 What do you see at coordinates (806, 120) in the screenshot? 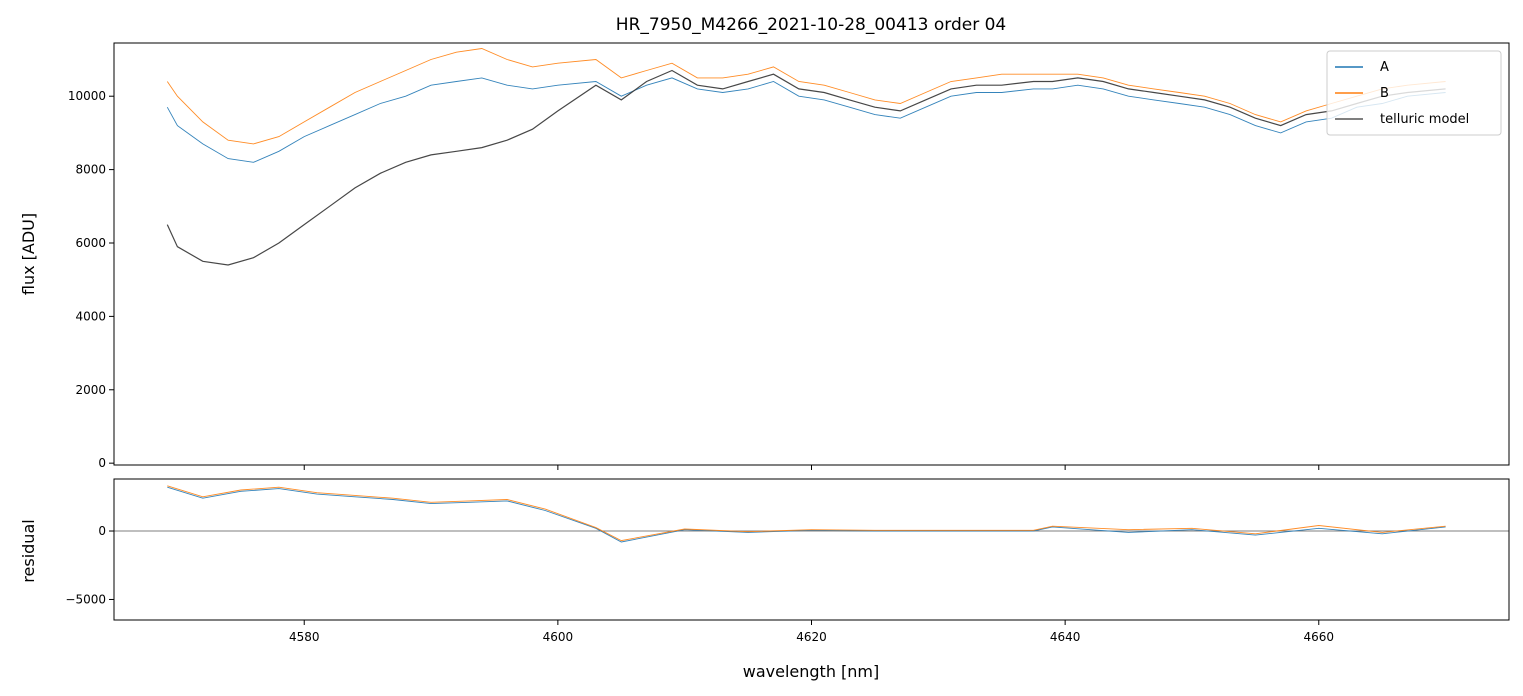
I see `flux-series-a` at bounding box center [806, 120].